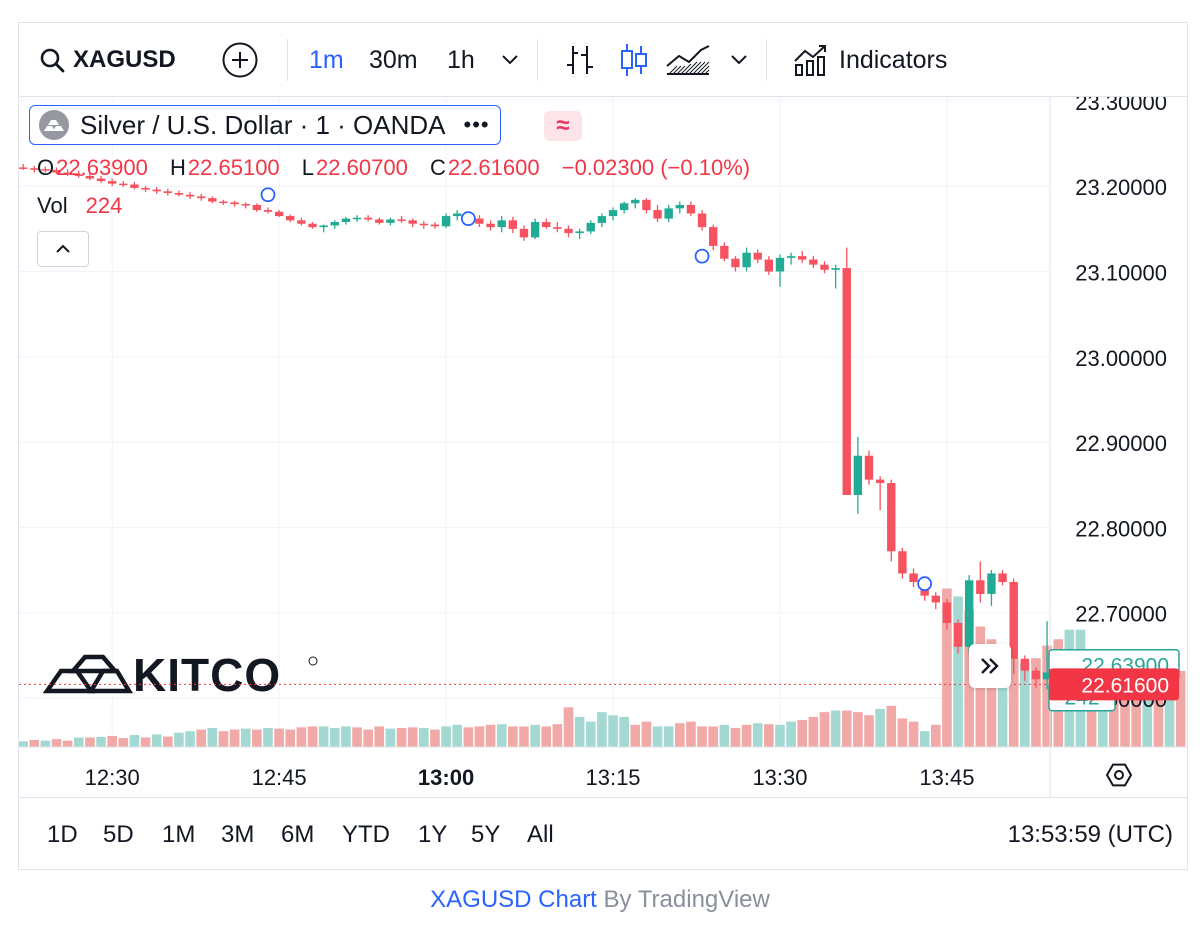  What do you see at coordinates (1121, 273) in the screenshot?
I see `y-tick-label: 23.10000` at bounding box center [1121, 273].